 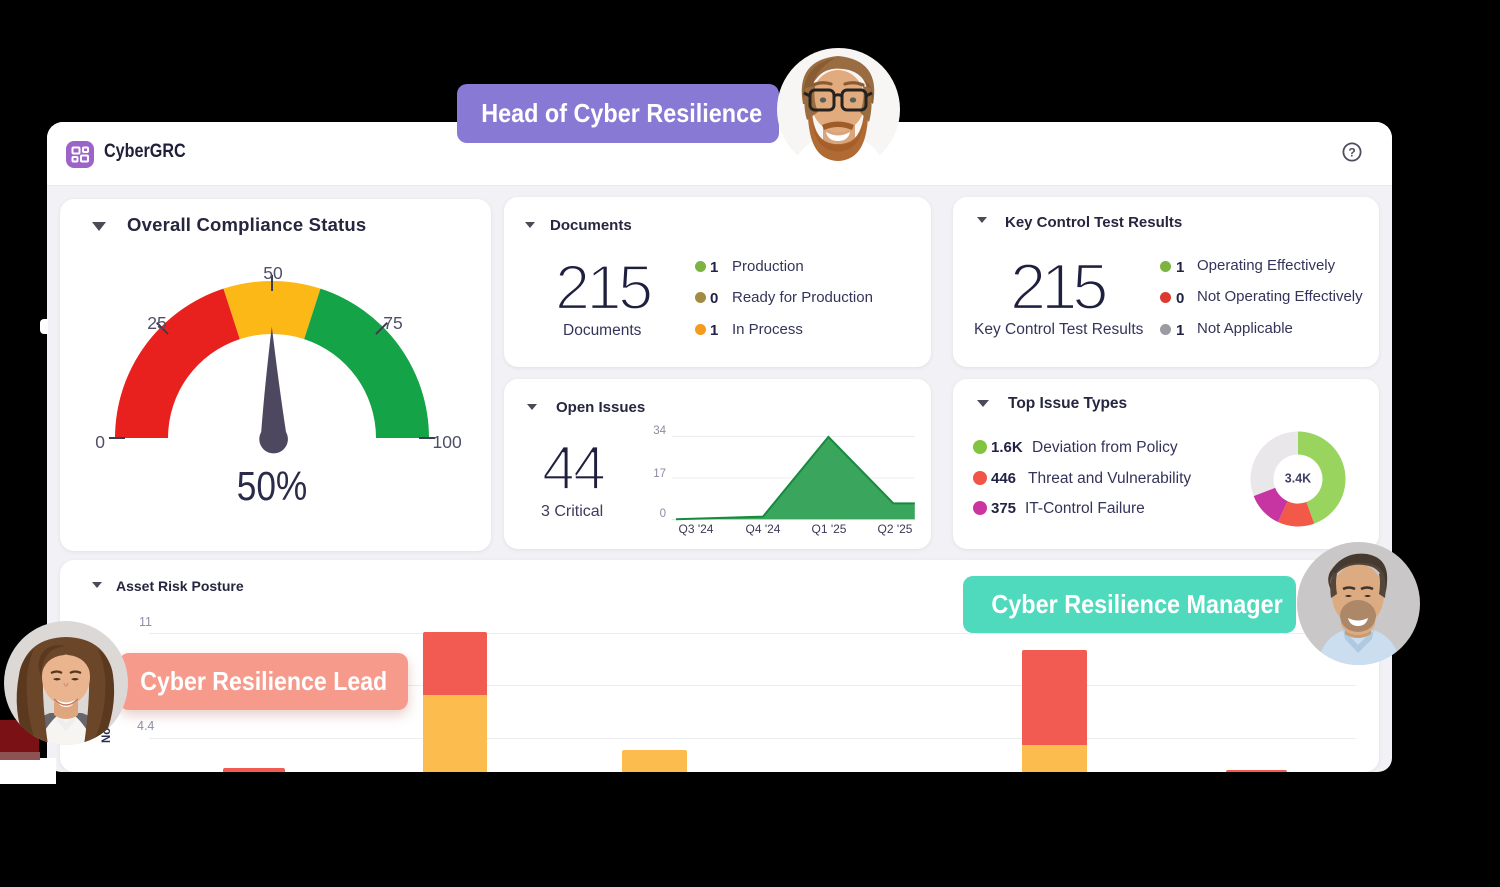 I want to click on svg-text: 17, so click(x=659, y=474).